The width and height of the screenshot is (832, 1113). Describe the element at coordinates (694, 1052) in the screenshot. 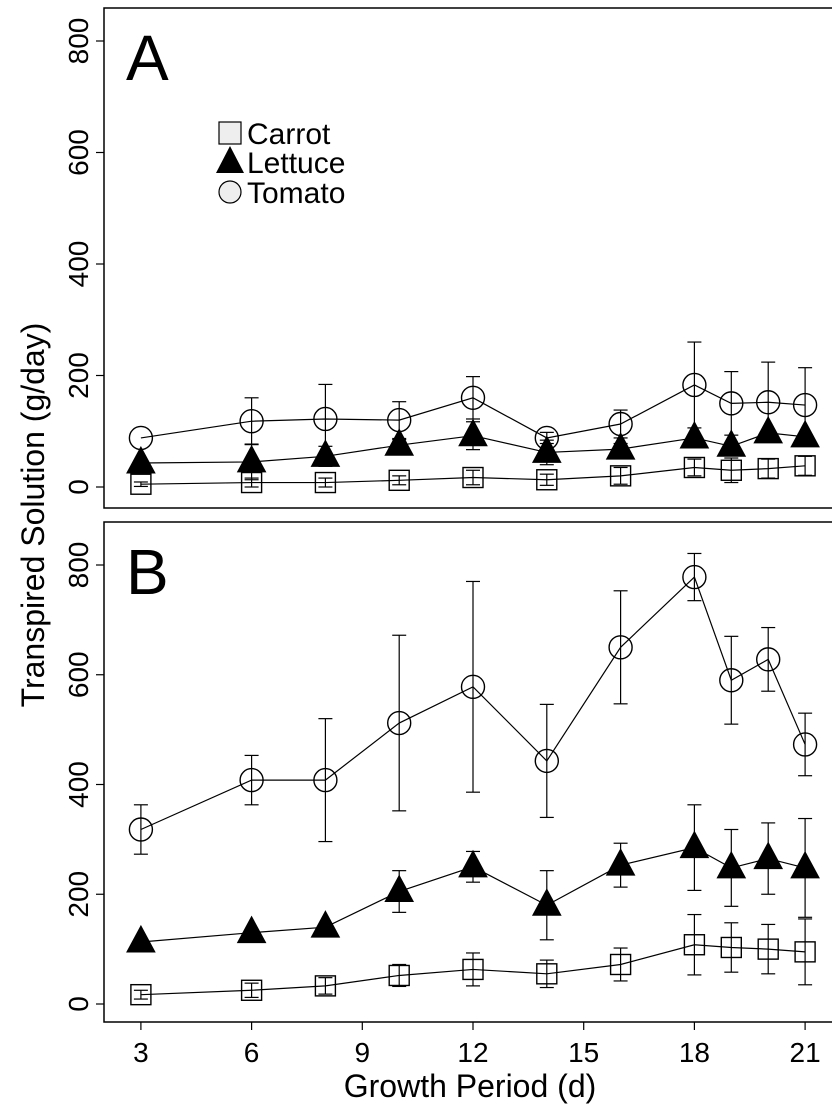

I see `x-tick-label: 18` at that location.